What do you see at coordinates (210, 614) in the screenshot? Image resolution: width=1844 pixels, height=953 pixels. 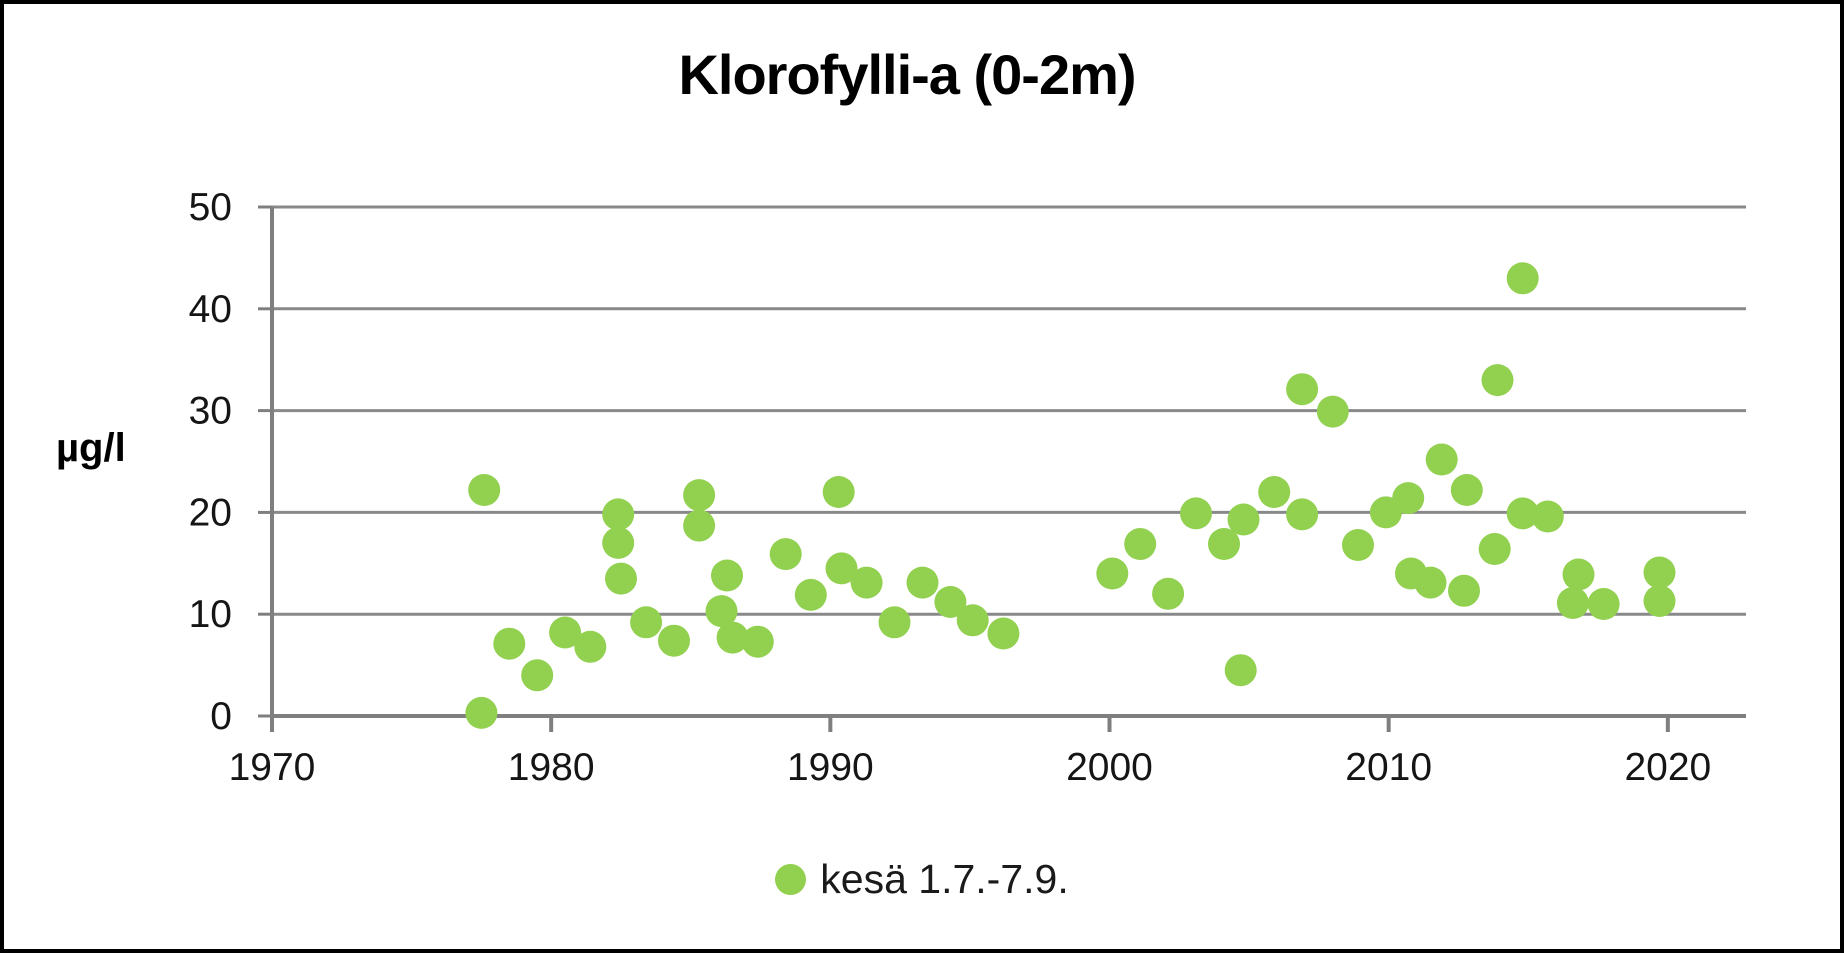 I see `y-tick-label-10: 10` at bounding box center [210, 614].